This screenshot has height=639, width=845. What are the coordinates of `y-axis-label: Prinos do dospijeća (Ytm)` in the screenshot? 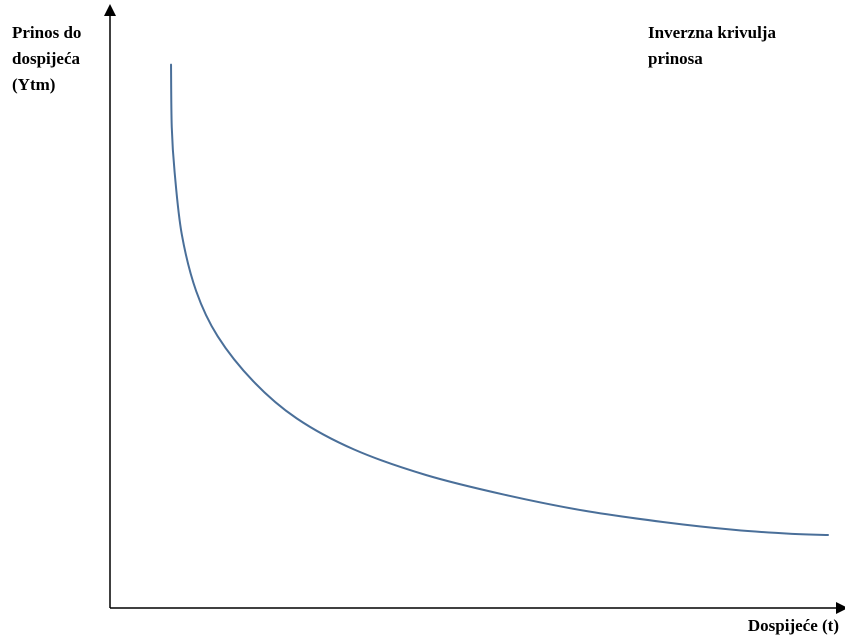 It's located at (47, 58).